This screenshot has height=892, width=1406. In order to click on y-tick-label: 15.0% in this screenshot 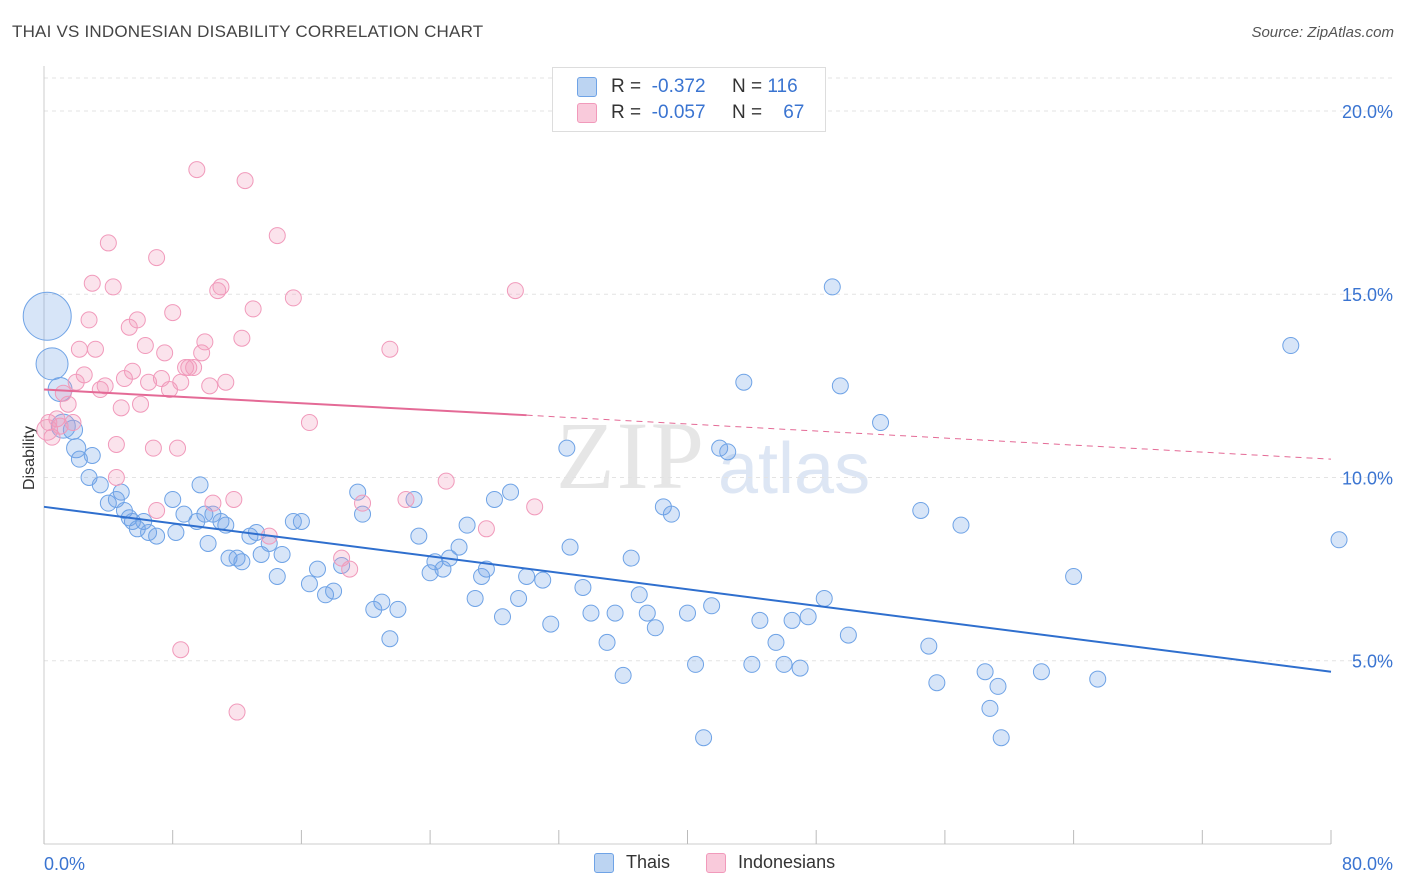, I will do `click(1367, 295)`.